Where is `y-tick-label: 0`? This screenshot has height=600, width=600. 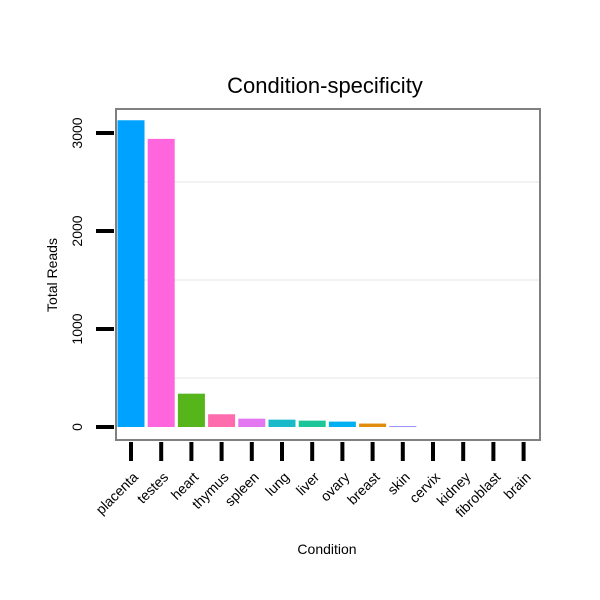
y-tick-label: 0 is located at coordinates (77, 427).